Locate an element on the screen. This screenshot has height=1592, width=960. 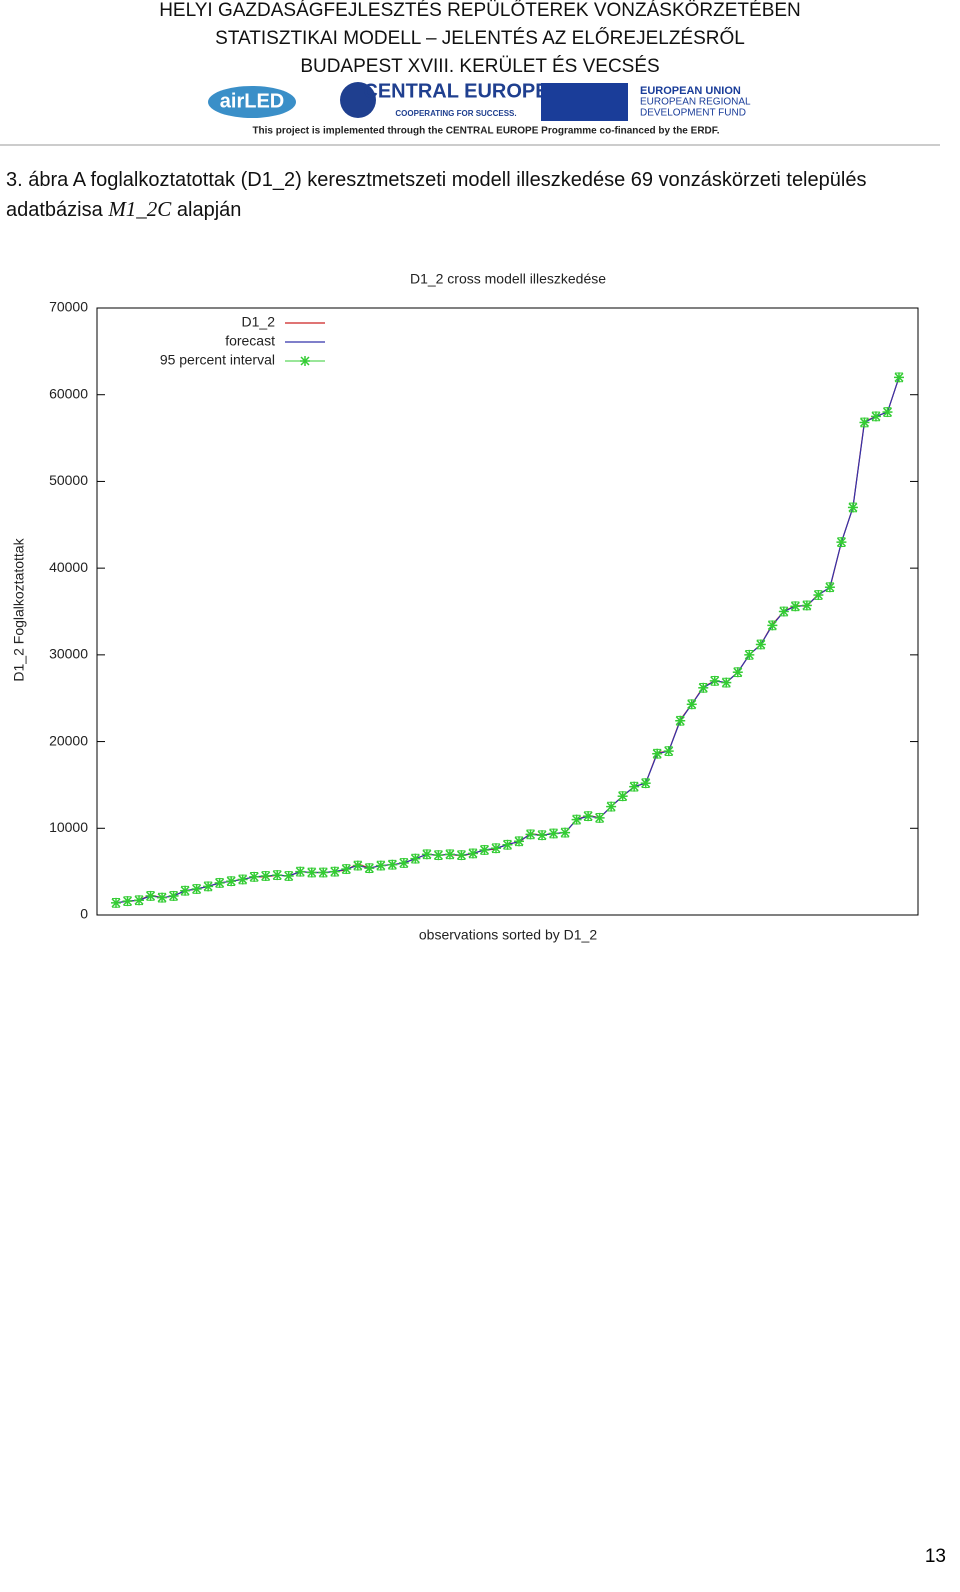
y-tick-label: 60000 is located at coordinates (68, 393).